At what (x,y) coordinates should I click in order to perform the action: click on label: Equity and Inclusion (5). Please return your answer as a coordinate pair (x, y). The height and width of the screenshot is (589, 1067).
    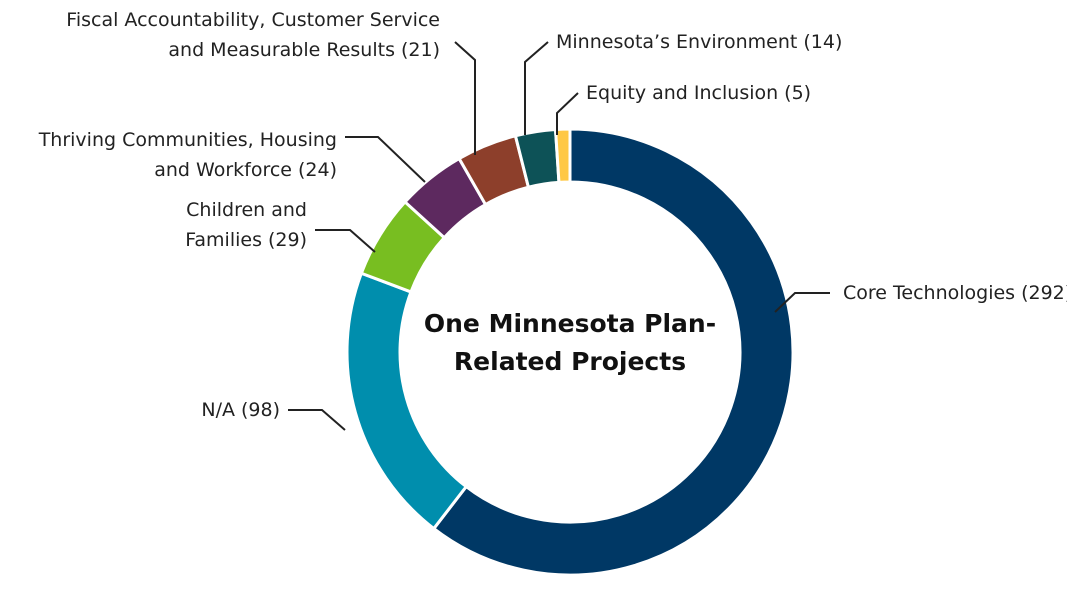
    Looking at the image, I should click on (786, 93).